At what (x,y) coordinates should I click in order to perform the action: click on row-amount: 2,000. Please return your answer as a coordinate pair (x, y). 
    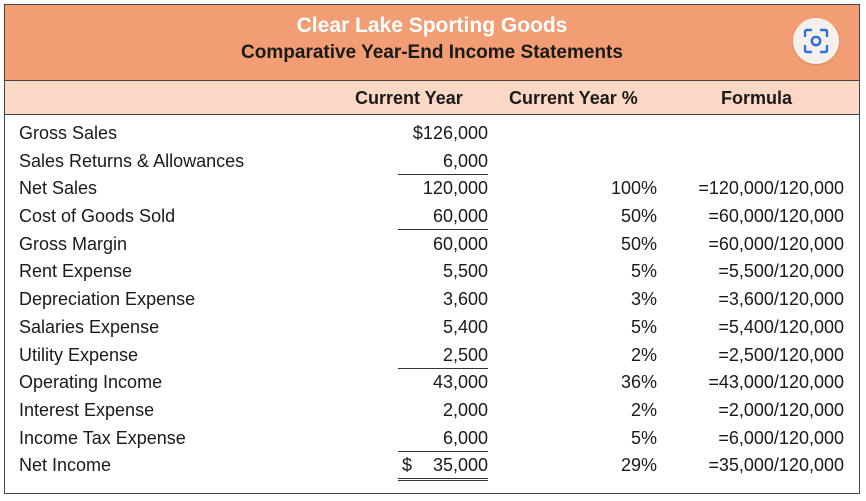
    Looking at the image, I should click on (465, 409).